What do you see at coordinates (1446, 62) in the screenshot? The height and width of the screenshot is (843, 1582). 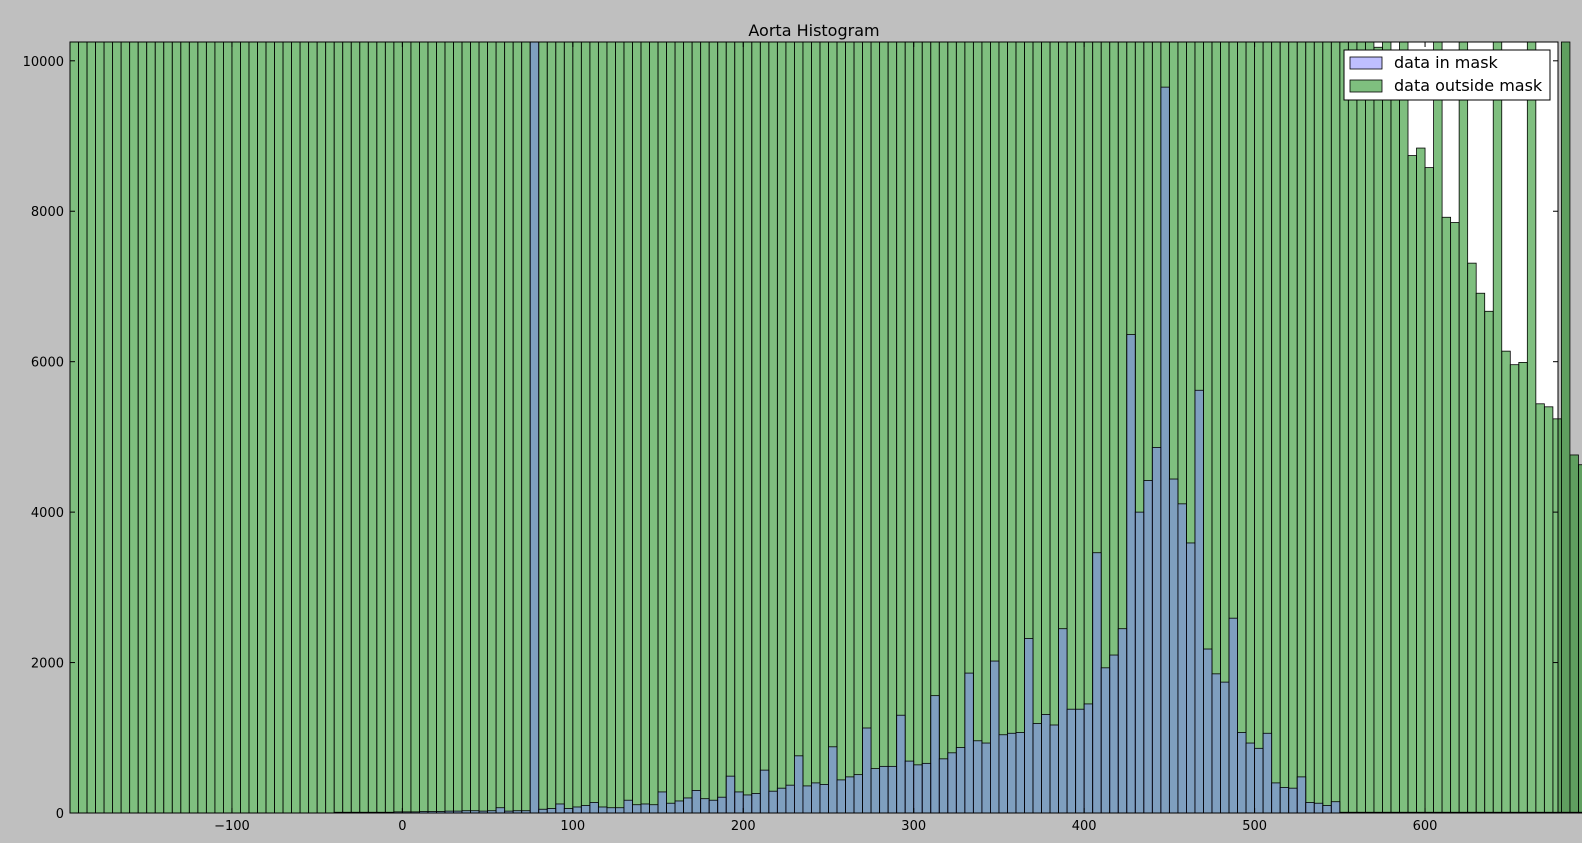 I see `legend-label-in-mask: data in mask` at bounding box center [1446, 62].